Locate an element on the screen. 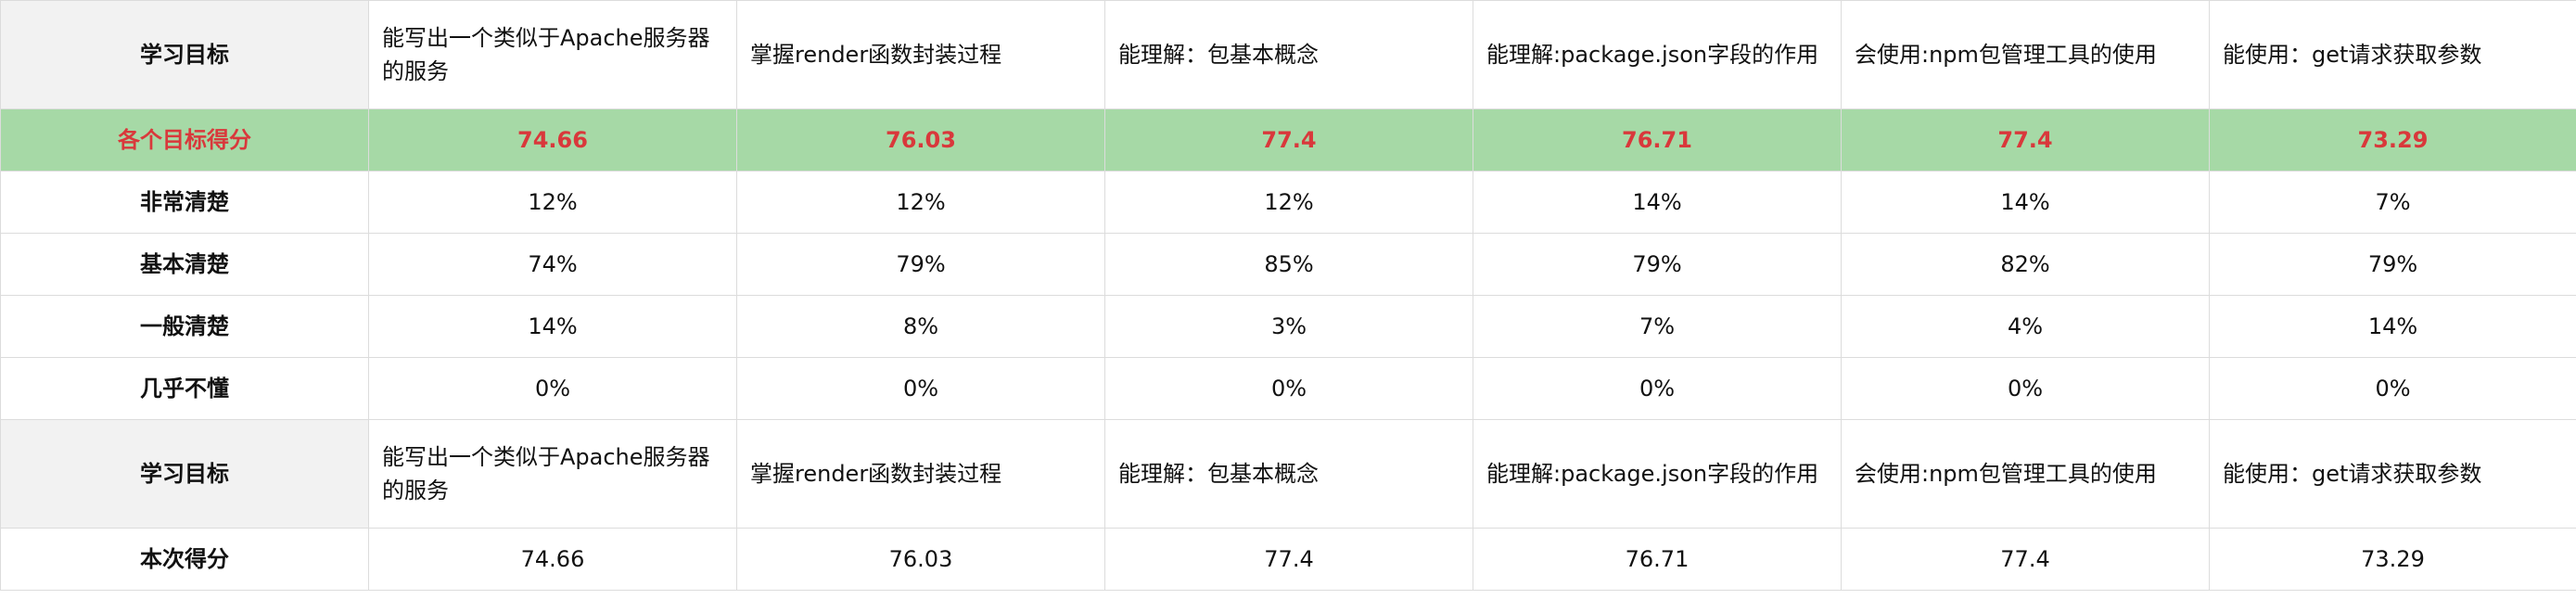 The height and width of the screenshot is (599, 2576). final-score-value: 74.66 is located at coordinates (552, 559).